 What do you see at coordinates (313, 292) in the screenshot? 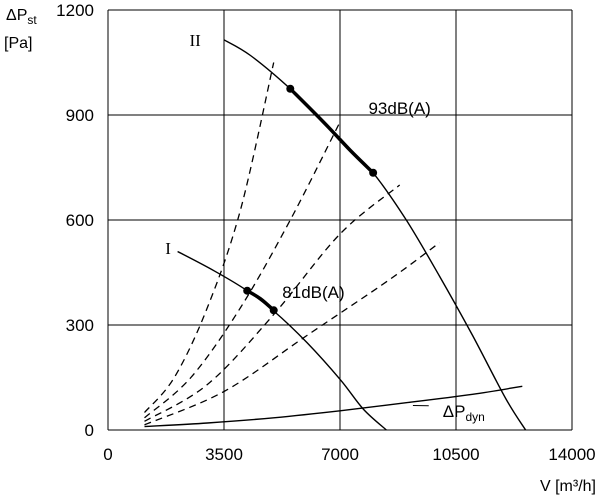
I see `noise-level-annotation: 81dB(A)` at bounding box center [313, 292].